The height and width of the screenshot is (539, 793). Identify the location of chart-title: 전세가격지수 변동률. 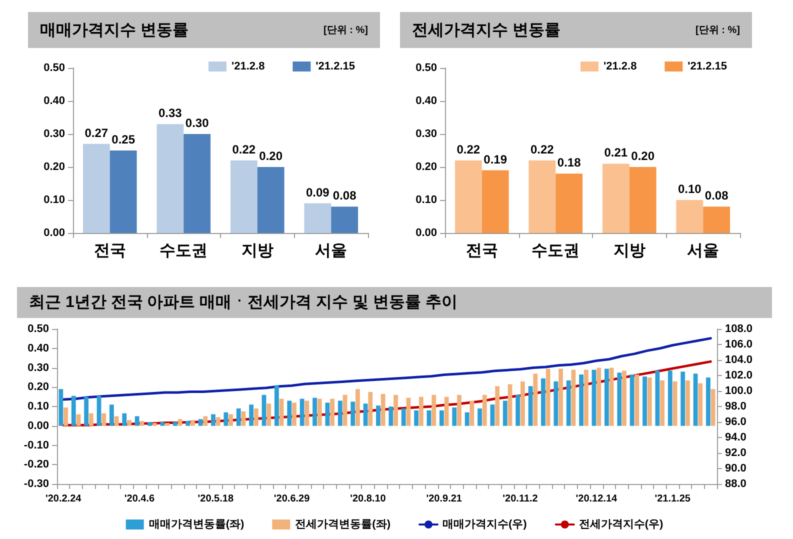
(486, 30).